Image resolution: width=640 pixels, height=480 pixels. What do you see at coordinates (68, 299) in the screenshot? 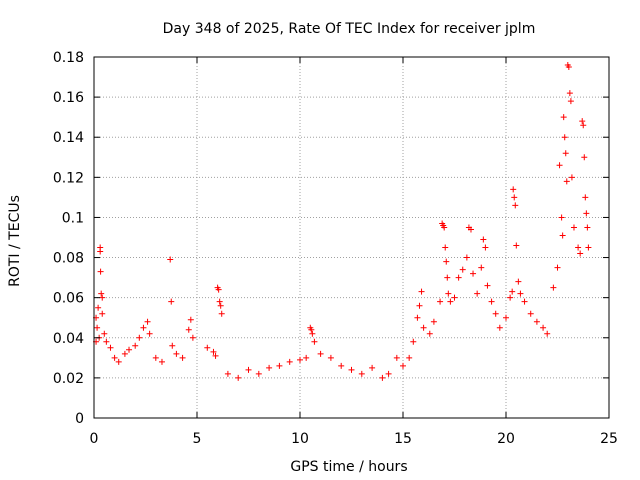
I see `y-tick-label: 0.06` at bounding box center [68, 299].